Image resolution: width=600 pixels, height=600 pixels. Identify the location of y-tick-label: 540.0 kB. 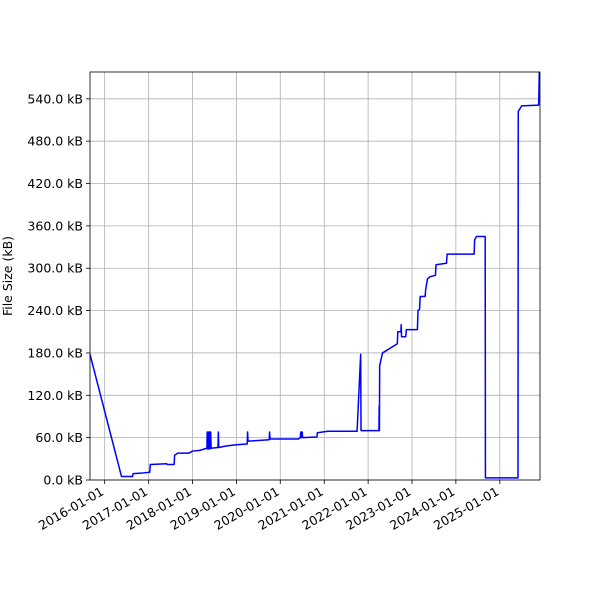
(55, 98).